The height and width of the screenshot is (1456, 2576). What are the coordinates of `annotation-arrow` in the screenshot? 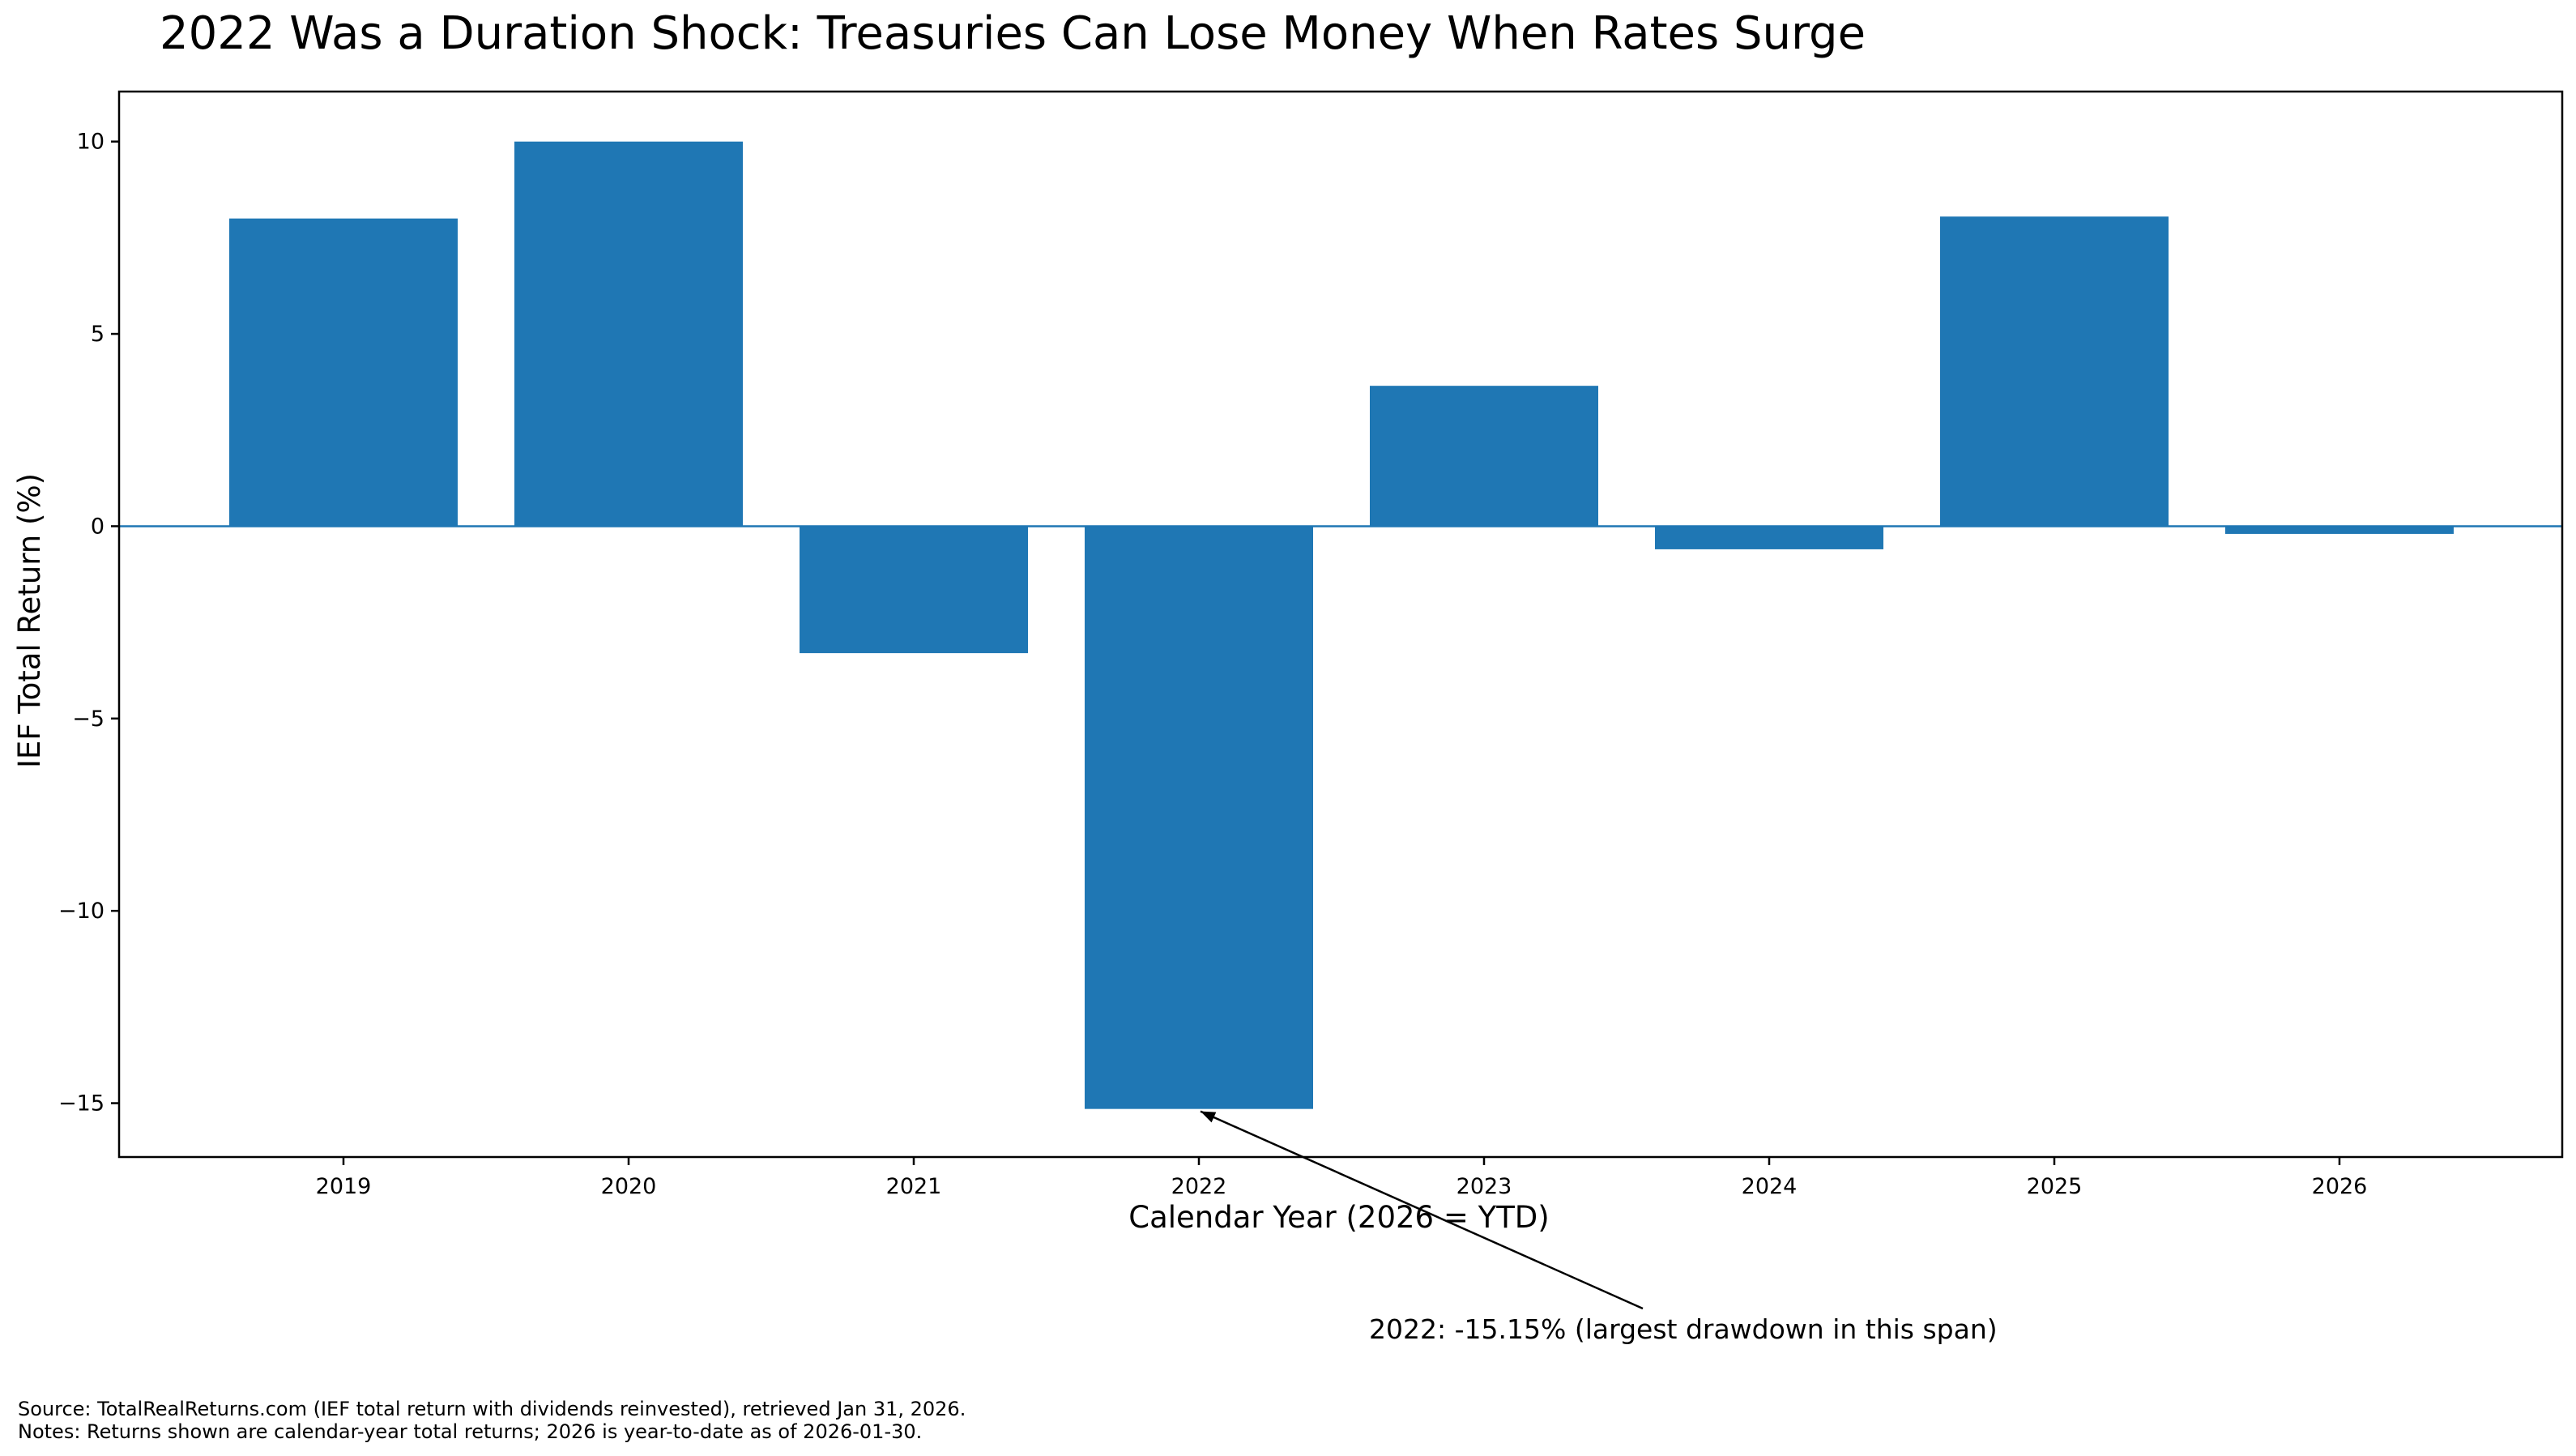 It's located at (1422, 1210).